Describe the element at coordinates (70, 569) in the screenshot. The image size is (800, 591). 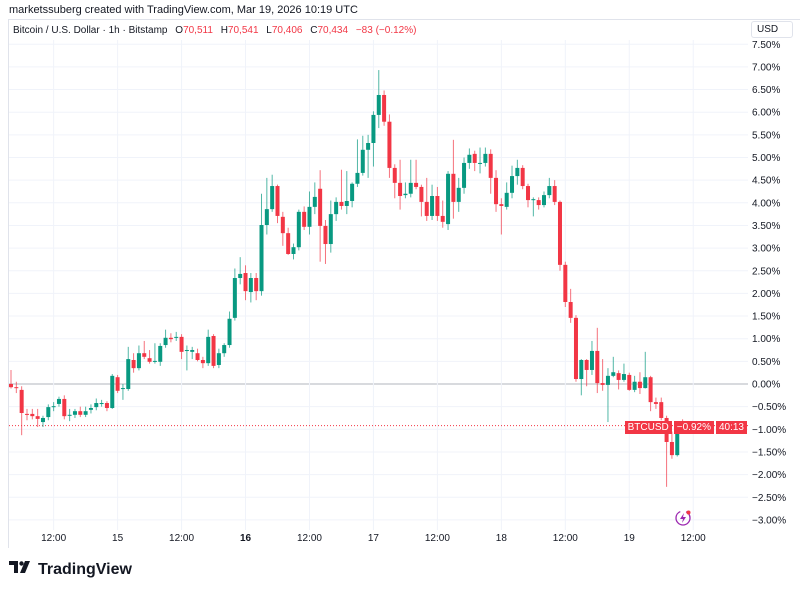
I see `tradingview-branding: TradingView` at that location.